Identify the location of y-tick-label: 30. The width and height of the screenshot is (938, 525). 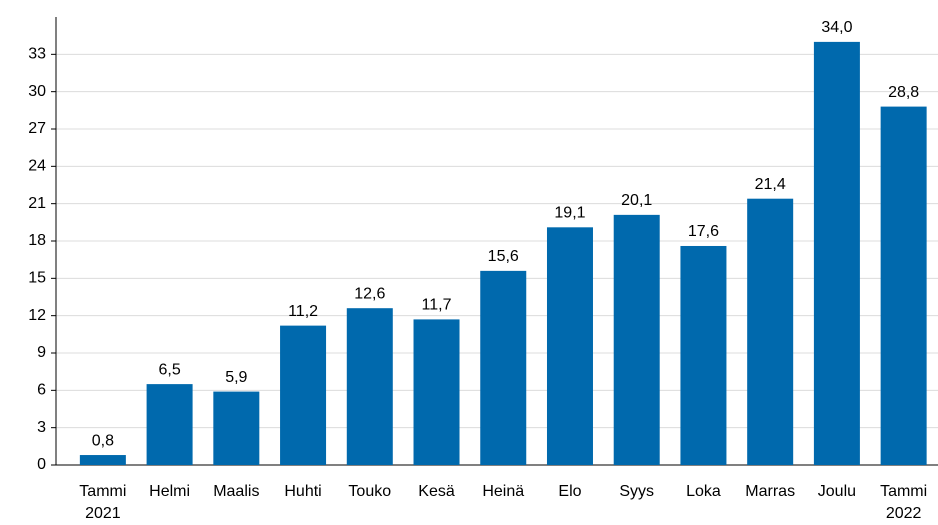
(37, 91).